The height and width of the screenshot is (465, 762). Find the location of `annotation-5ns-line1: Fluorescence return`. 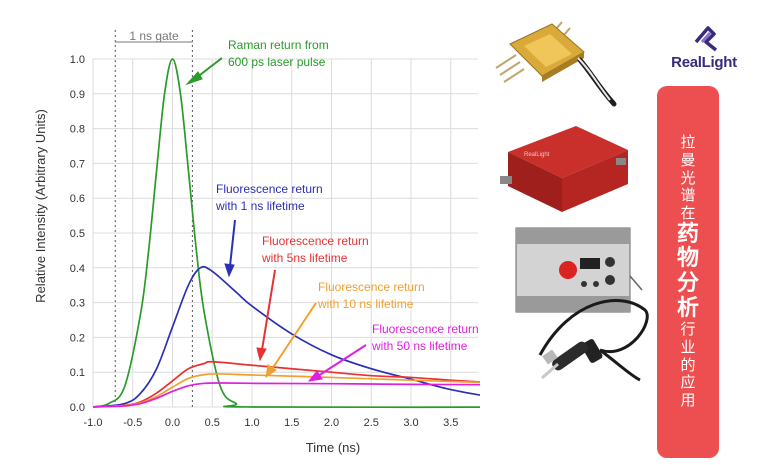

annotation-5ns-line1: Fluorescence return is located at coordinates (315, 241).